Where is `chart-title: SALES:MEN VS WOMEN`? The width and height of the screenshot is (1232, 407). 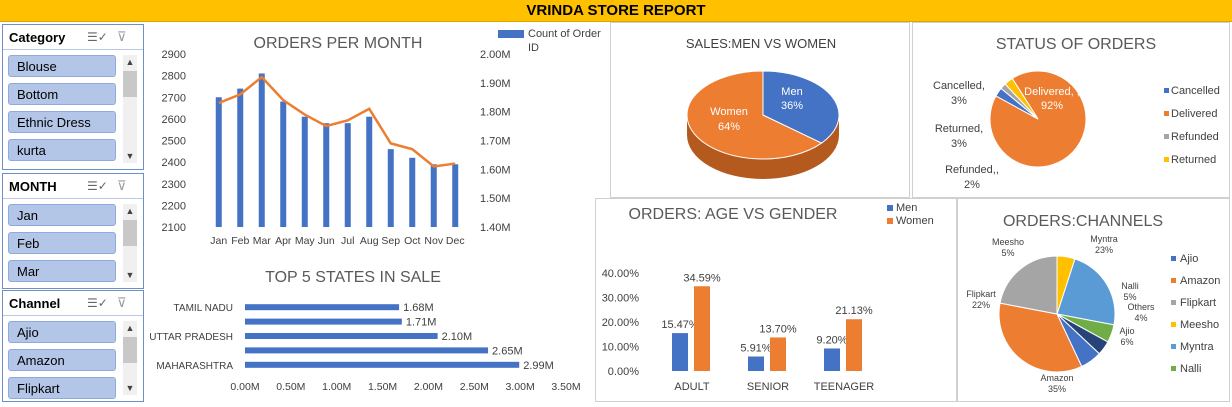
chart-title: SALES:MEN VS WOMEN is located at coordinates (761, 43).